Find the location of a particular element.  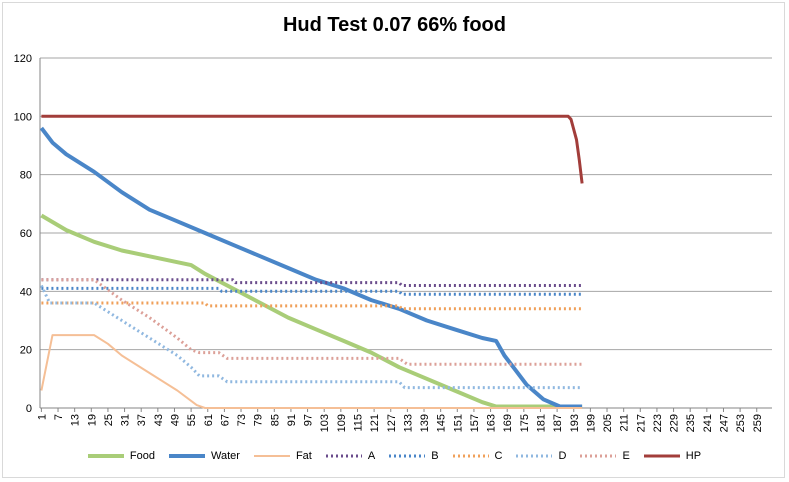

x-tick-label: 157 is located at coordinates (475, 423).